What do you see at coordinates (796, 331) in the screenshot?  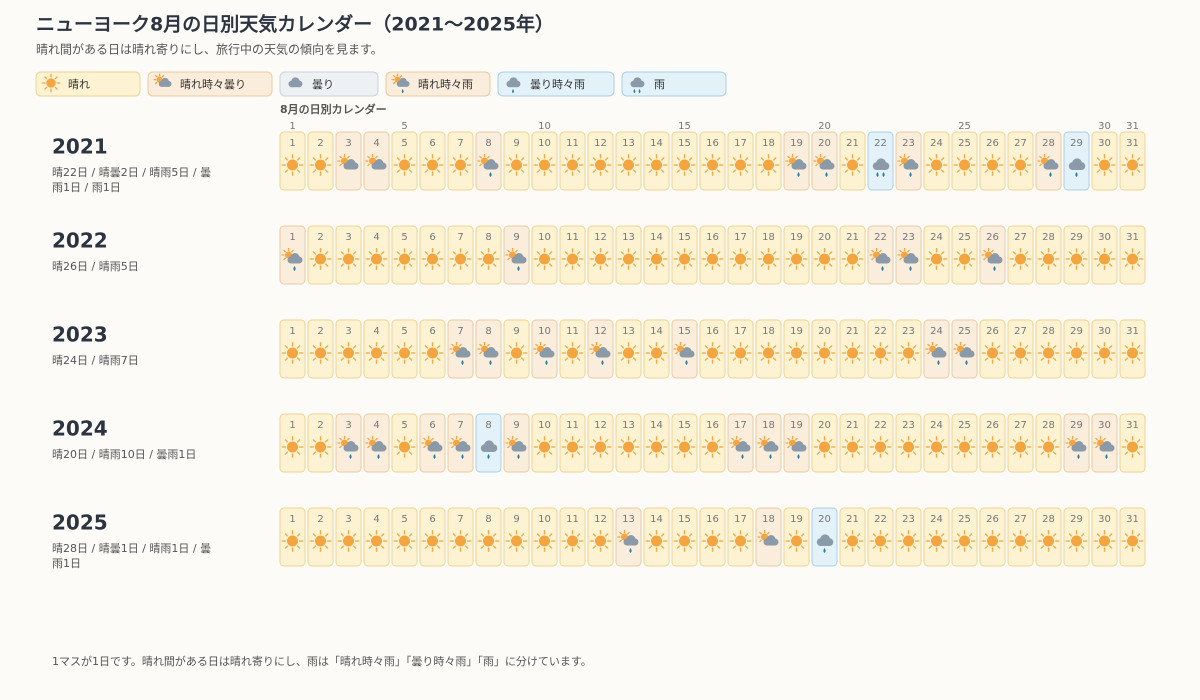 I see `day-number: 19` at bounding box center [796, 331].